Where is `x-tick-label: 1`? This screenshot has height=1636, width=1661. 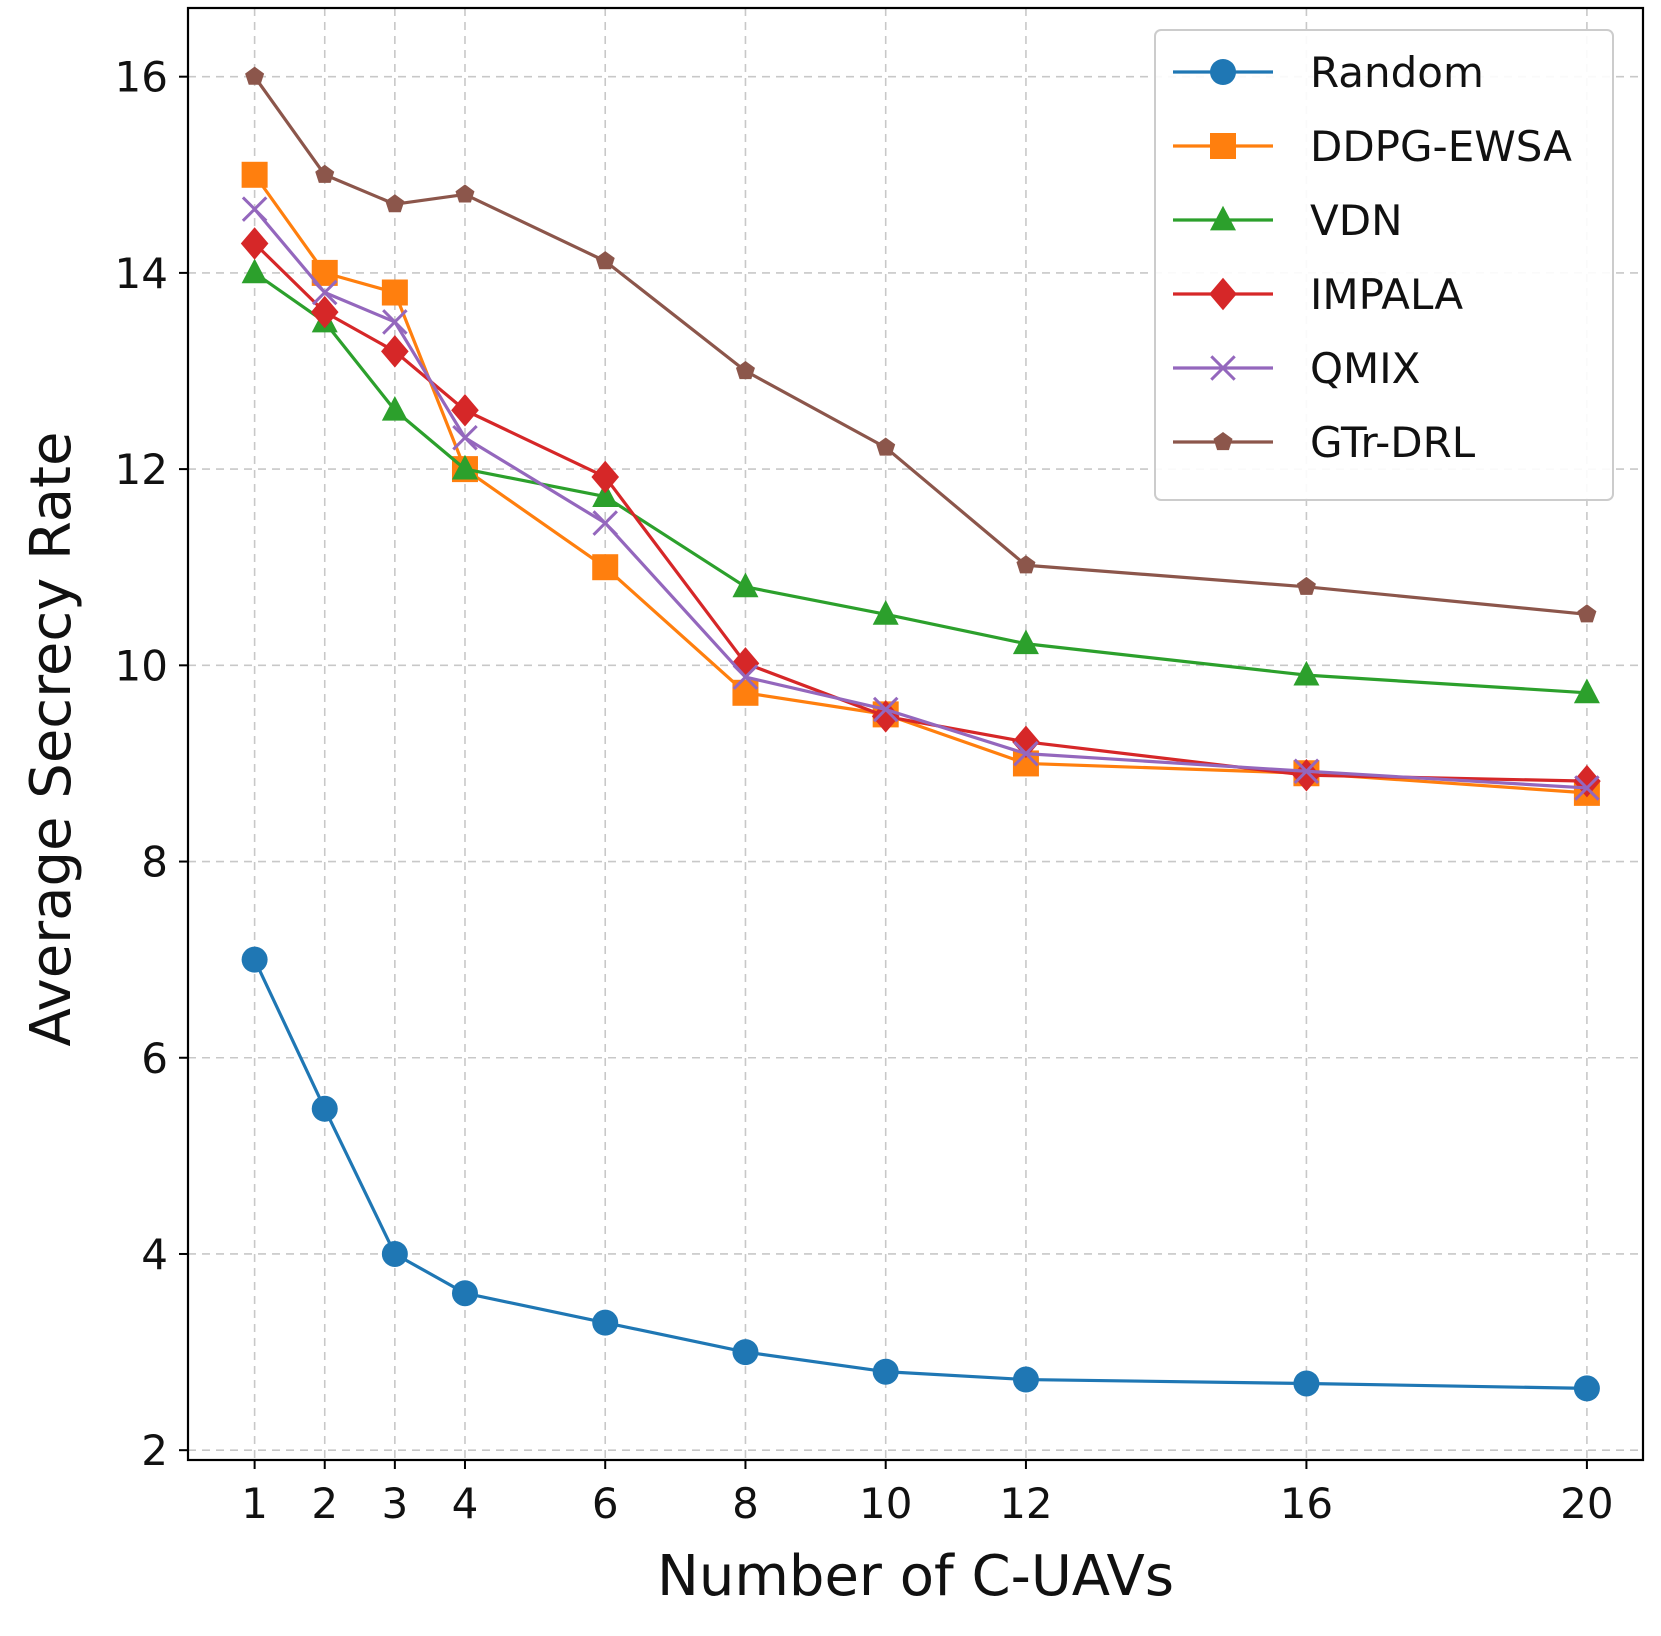 x-tick-label: 1 is located at coordinates (254, 1503).